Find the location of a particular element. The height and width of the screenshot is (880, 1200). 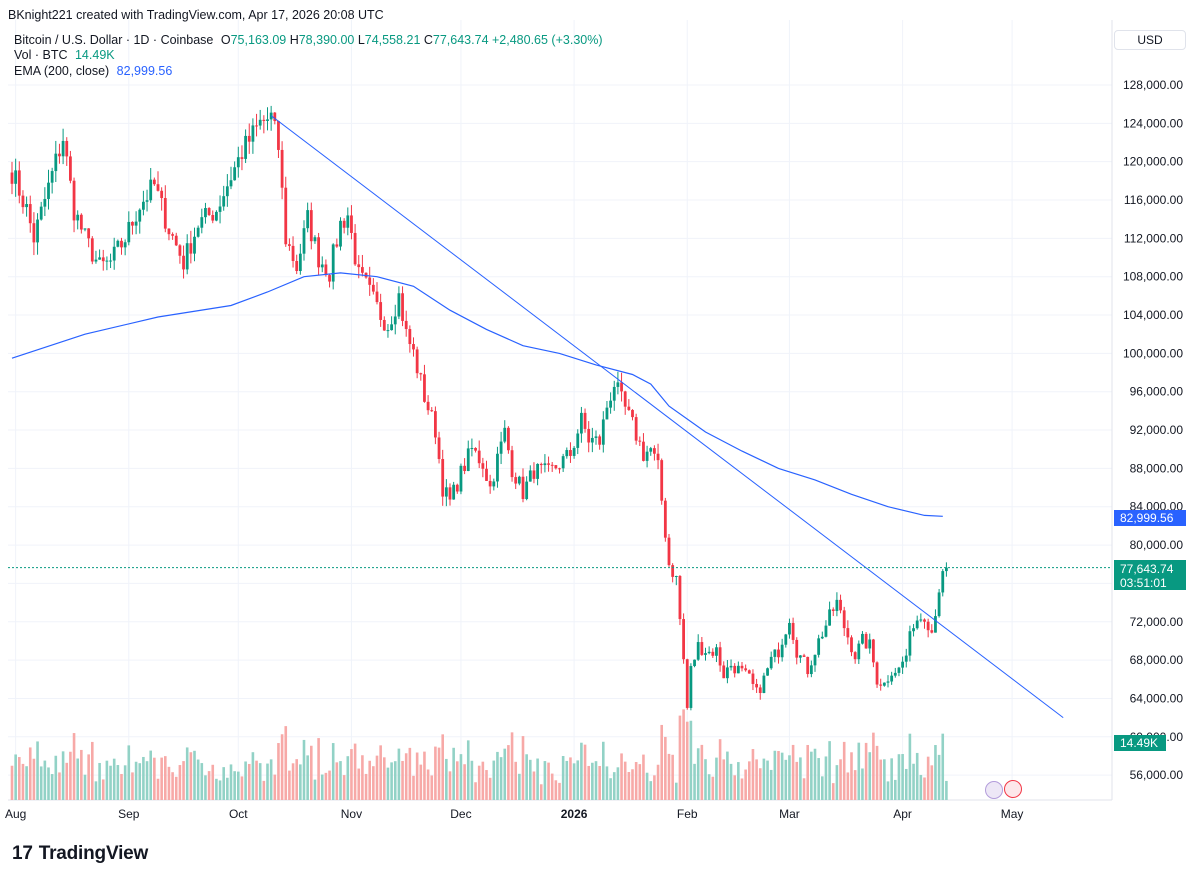

symbol-title: Bitcoin / U.S. Dollar · 1D · Coinbase is located at coordinates (114, 40).